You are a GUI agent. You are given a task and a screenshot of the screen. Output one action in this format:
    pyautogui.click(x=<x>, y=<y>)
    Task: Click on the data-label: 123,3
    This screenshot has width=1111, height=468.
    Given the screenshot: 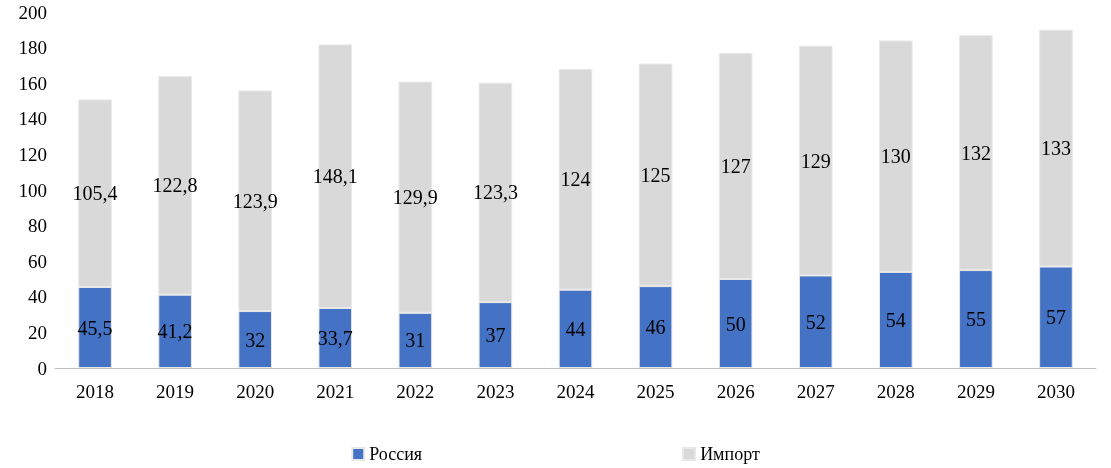 What is the action you would take?
    pyautogui.click(x=495, y=192)
    